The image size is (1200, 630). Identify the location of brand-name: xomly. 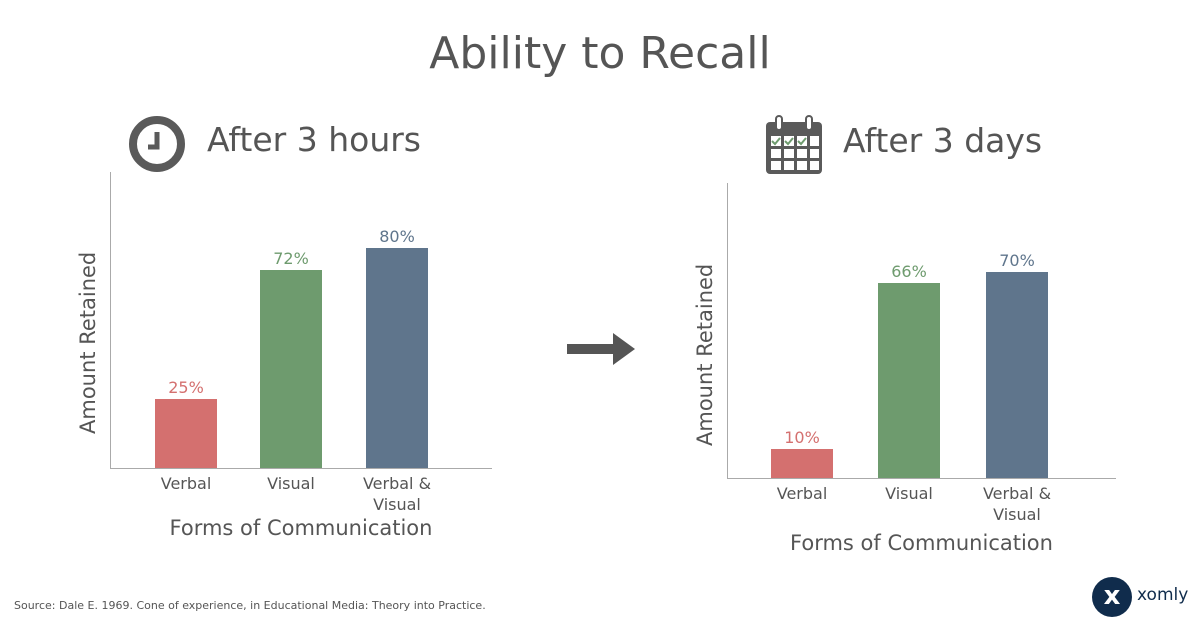
(1163, 595).